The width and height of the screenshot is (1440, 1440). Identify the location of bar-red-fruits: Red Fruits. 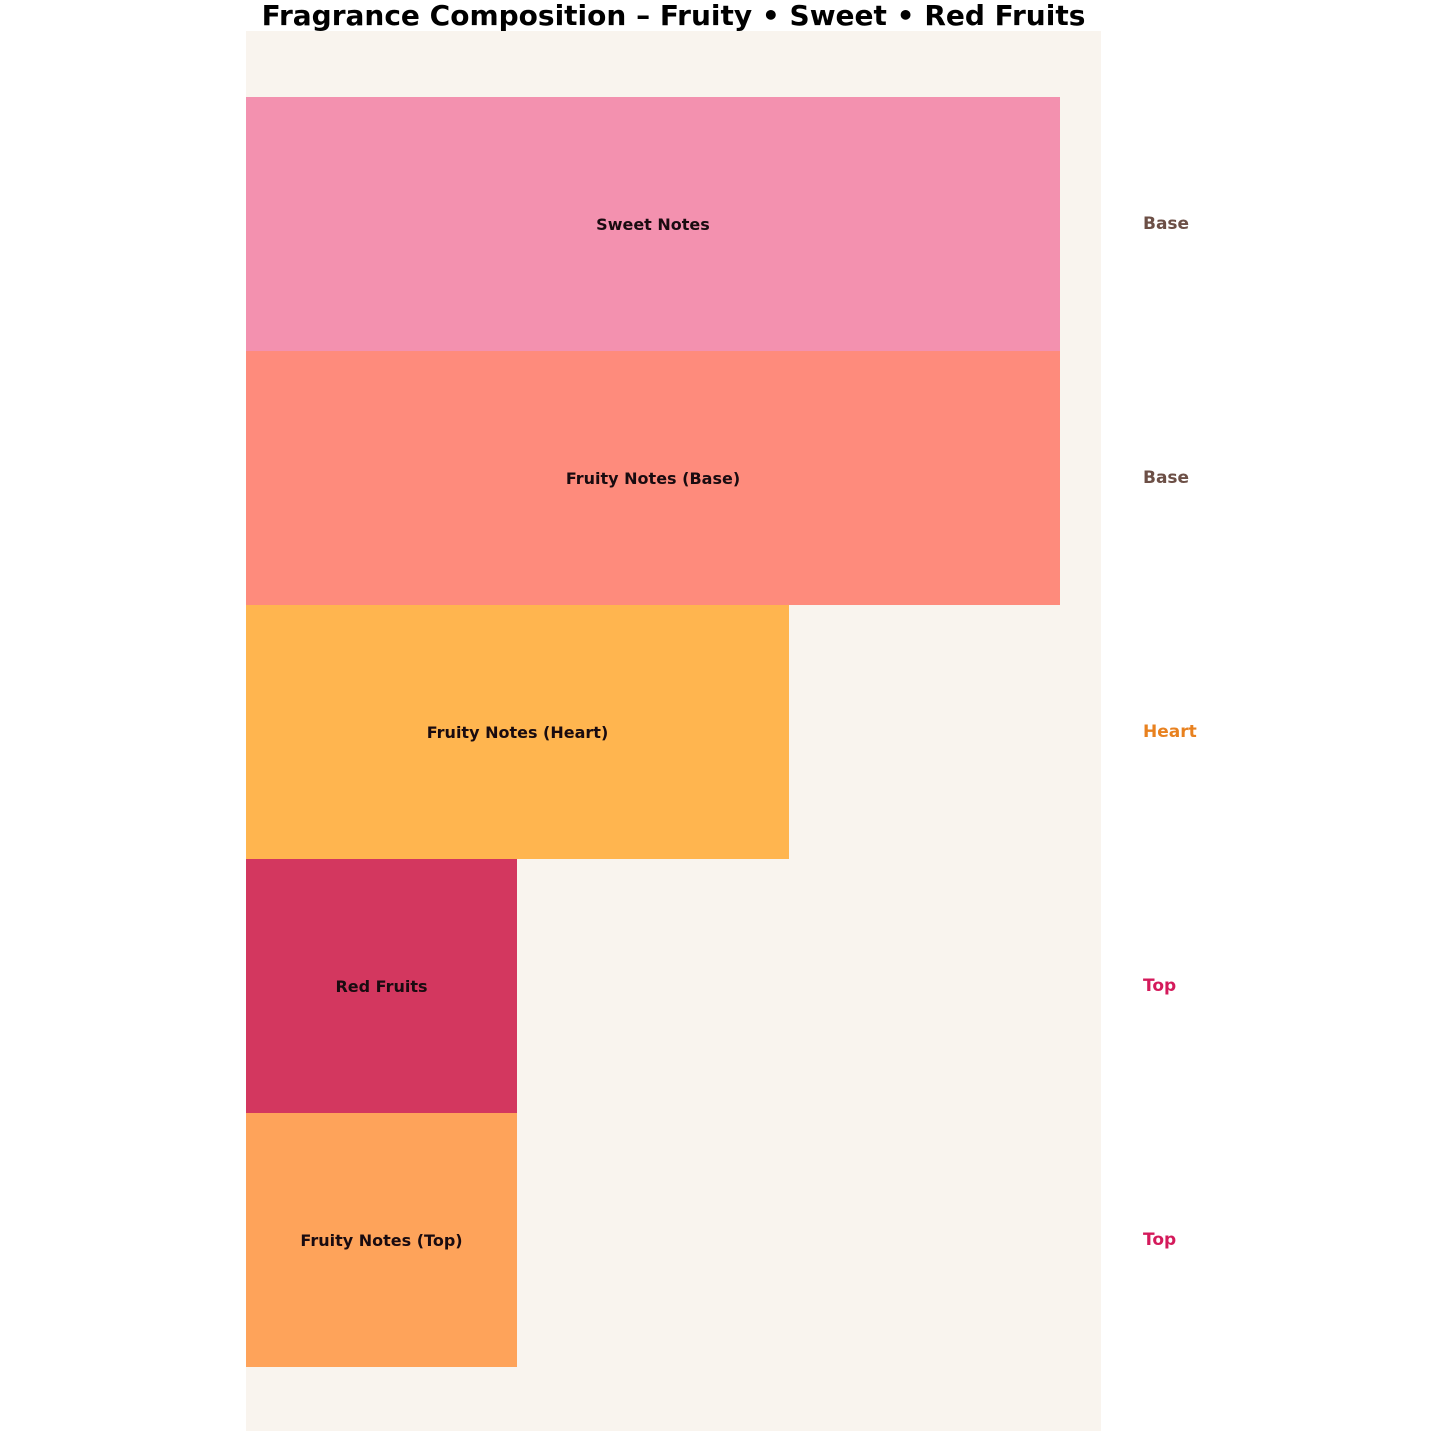
(381, 986).